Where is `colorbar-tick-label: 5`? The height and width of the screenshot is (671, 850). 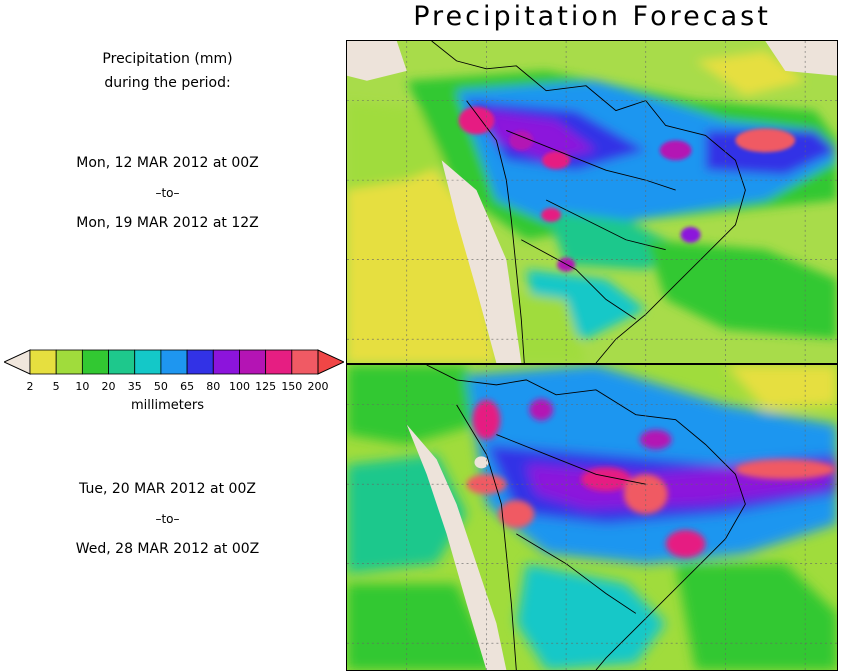 colorbar-tick-label: 5 is located at coordinates (56, 386).